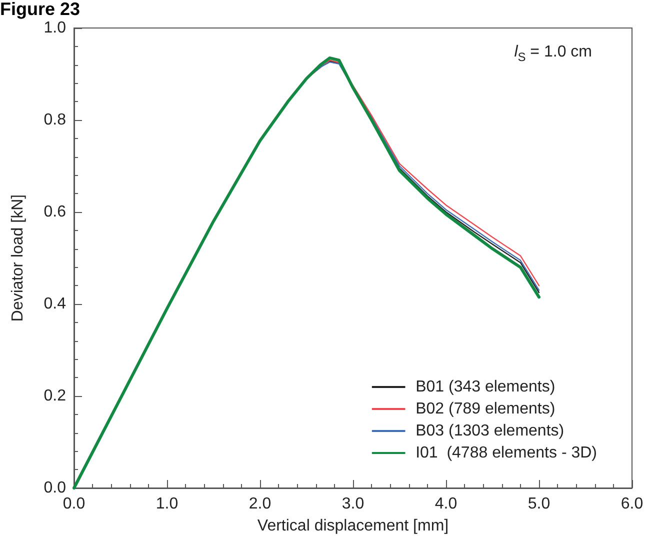 The image size is (648, 552). What do you see at coordinates (167, 504) in the screenshot?
I see `x-tick-label: 1.0` at bounding box center [167, 504].